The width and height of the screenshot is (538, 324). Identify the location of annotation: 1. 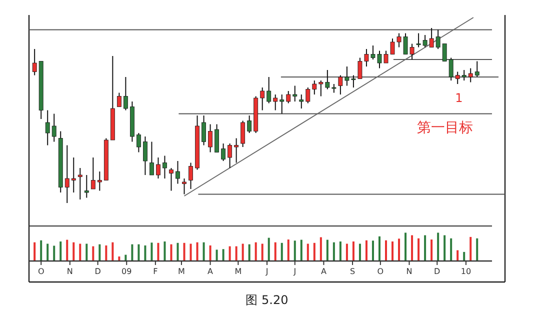
(459, 98).